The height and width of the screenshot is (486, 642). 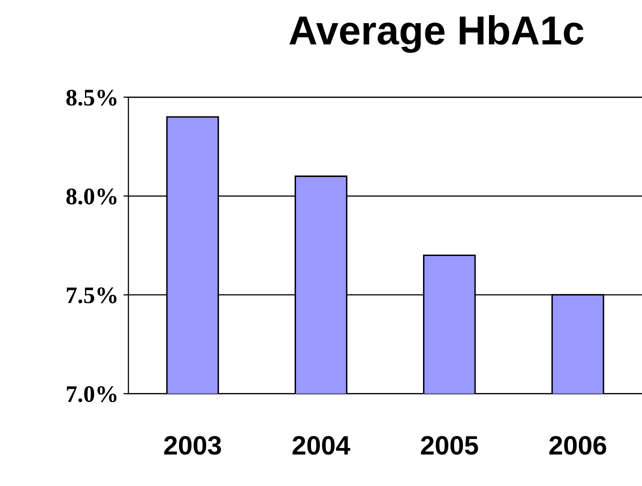 What do you see at coordinates (321, 445) in the screenshot?
I see `x-tick-label: 2004` at bounding box center [321, 445].